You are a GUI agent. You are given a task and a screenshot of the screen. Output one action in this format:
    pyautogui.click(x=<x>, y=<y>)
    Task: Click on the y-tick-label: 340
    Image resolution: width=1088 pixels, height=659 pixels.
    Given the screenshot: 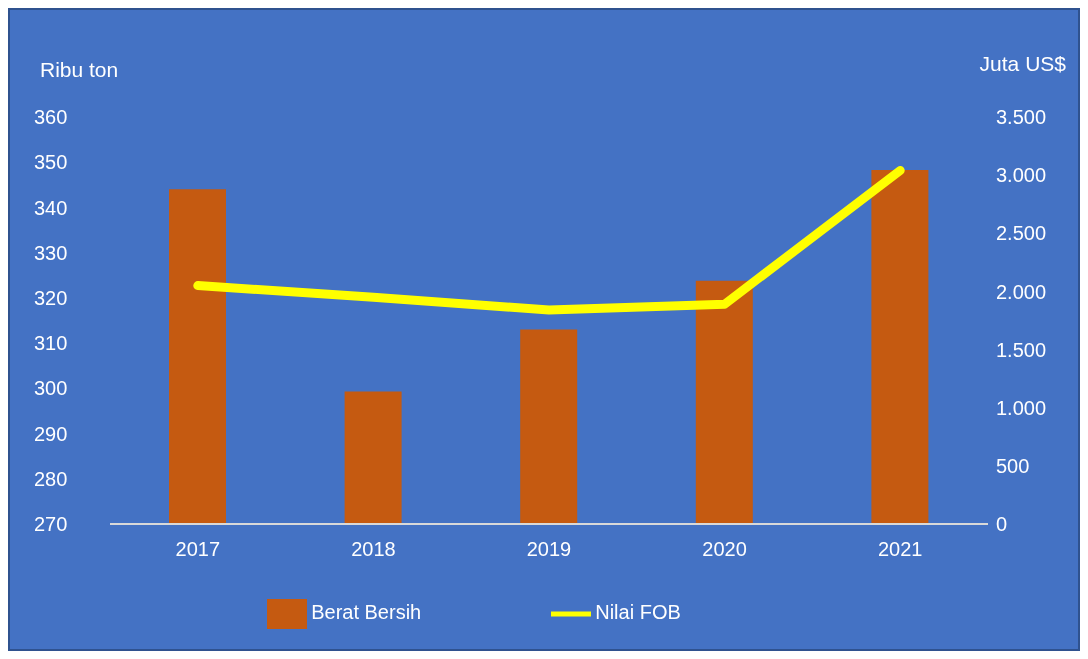 What is the action you would take?
    pyautogui.click(x=51, y=207)
    